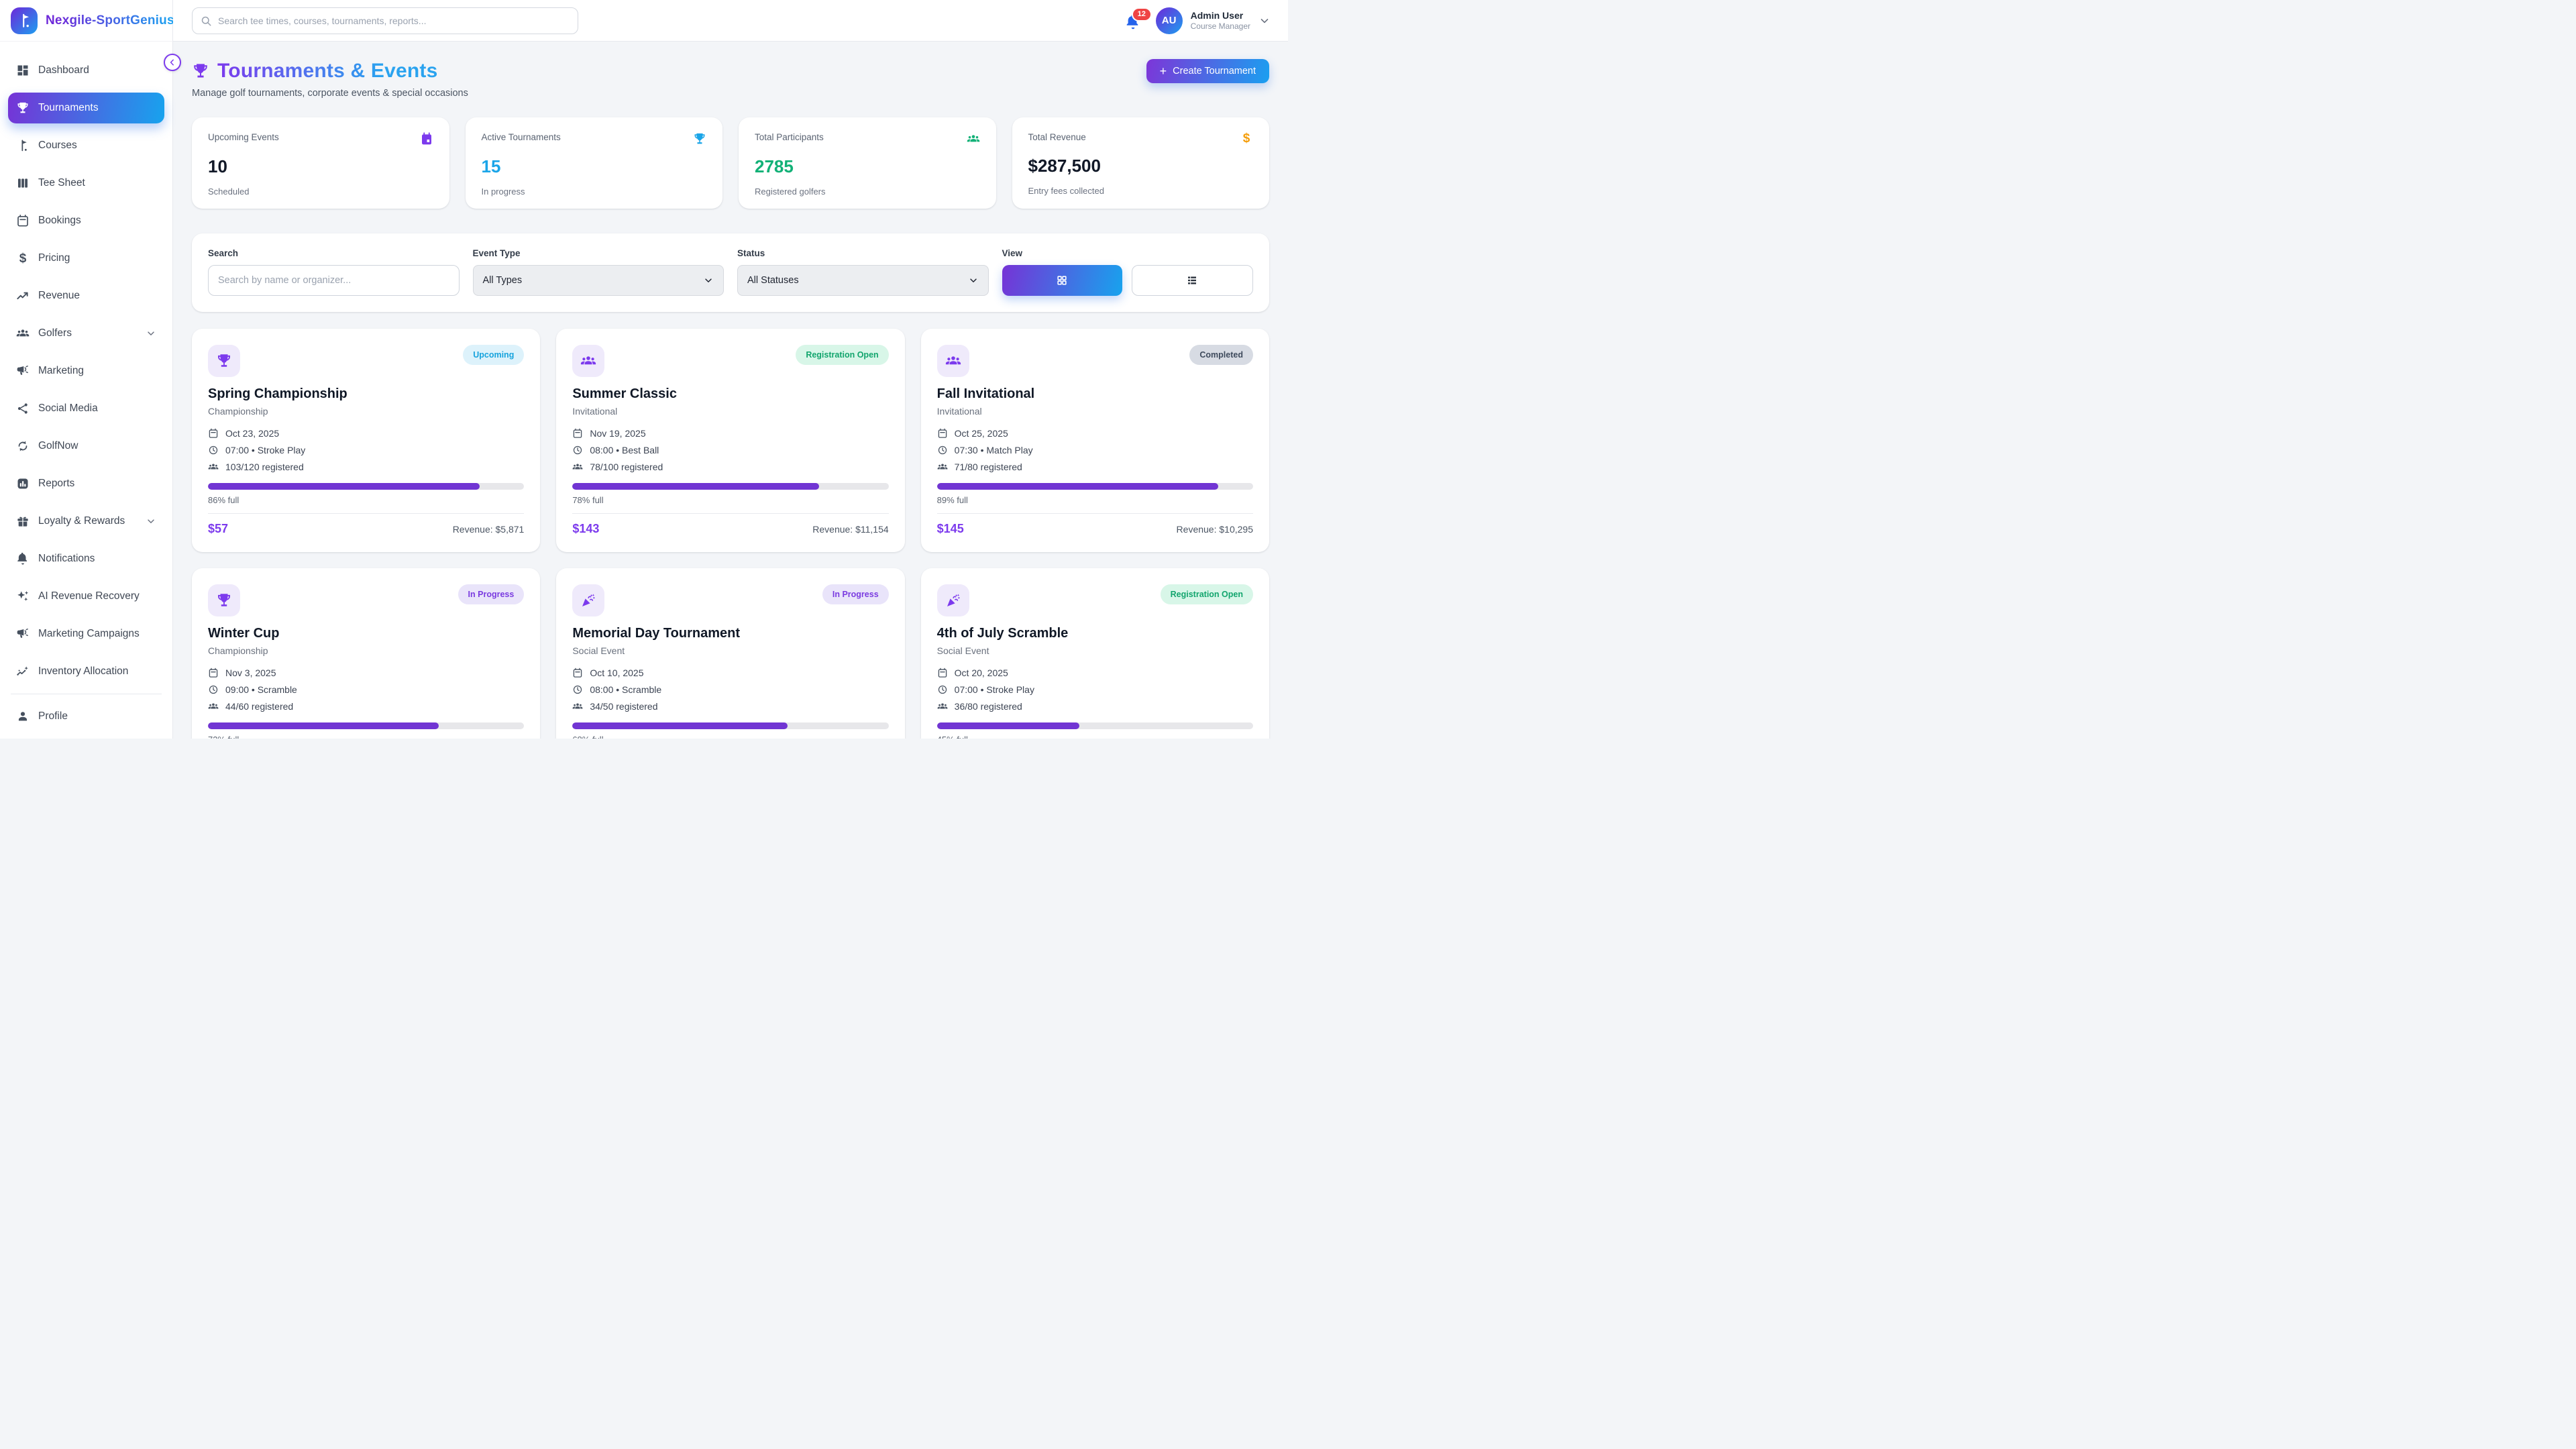  I want to click on sidebar-item-tee-sheet: Tee Sheet, so click(86, 183).